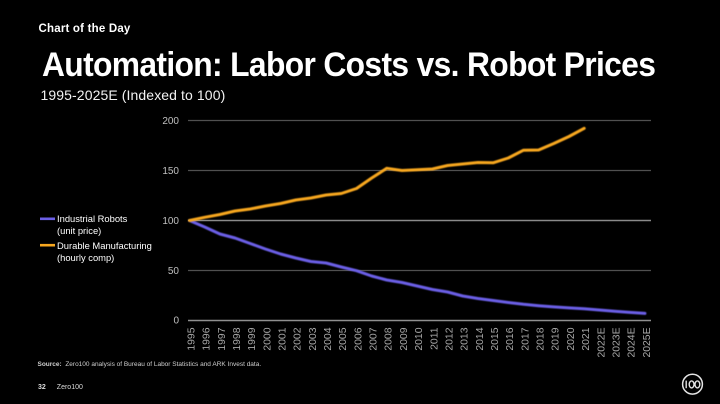 This screenshot has height=404, width=720. Describe the element at coordinates (358, 338) in the screenshot. I see `svg-text: 2006` at that location.